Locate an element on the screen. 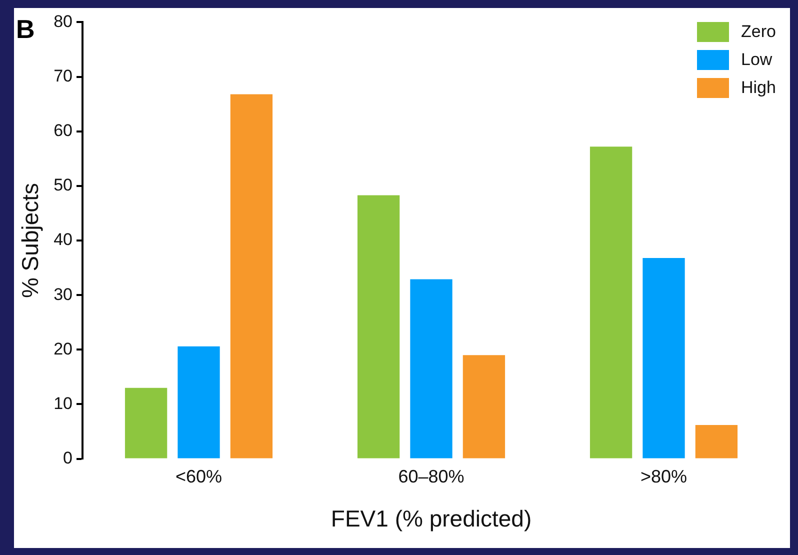 This screenshot has height=555, width=798. y-tick-label: 30 is located at coordinates (63, 294).